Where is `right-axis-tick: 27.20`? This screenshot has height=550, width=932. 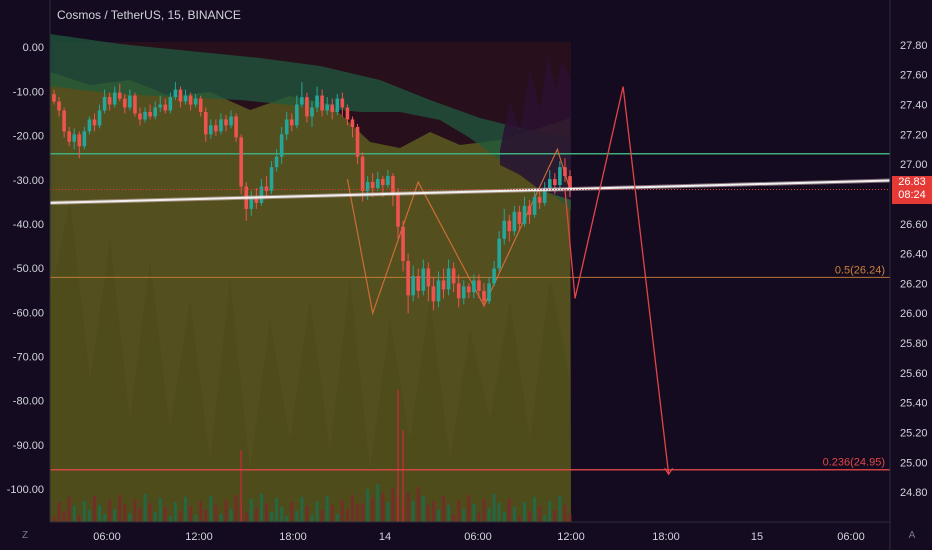 right-axis-tick: 27.20 is located at coordinates (914, 135).